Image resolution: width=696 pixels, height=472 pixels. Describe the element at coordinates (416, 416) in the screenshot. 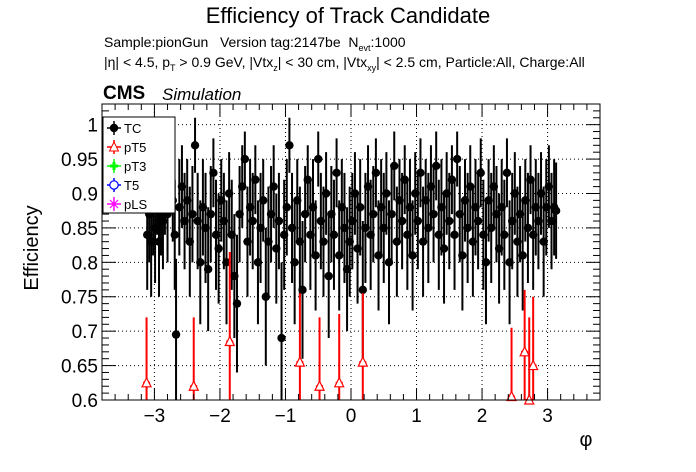

I see `x-tick-label: 1` at that location.